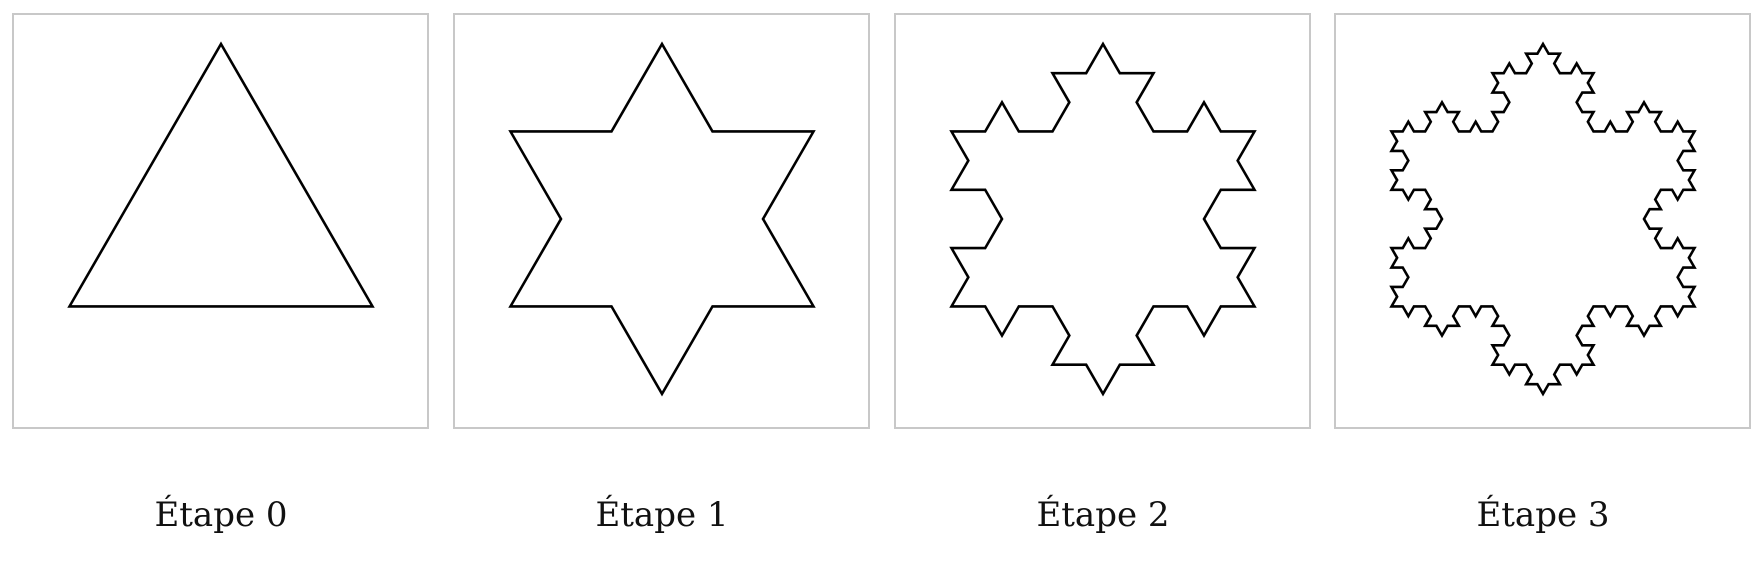 This screenshot has height=563, width=1762. Describe the element at coordinates (662, 515) in the screenshot. I see `stage-label-1: Étape 1` at that location.